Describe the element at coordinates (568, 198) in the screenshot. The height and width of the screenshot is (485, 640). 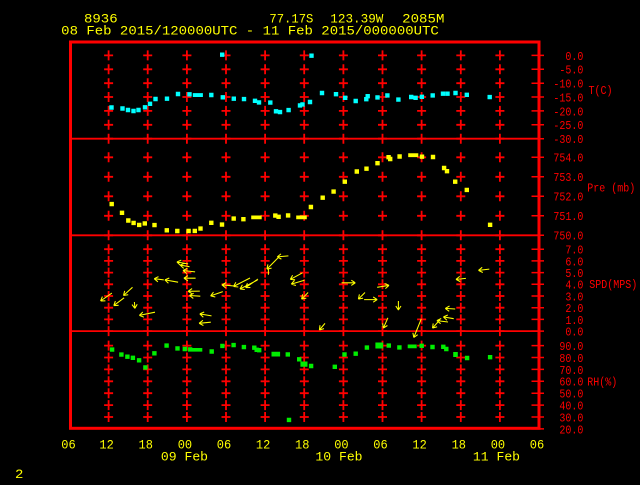
I see `svg-text: 752.0` at that location.